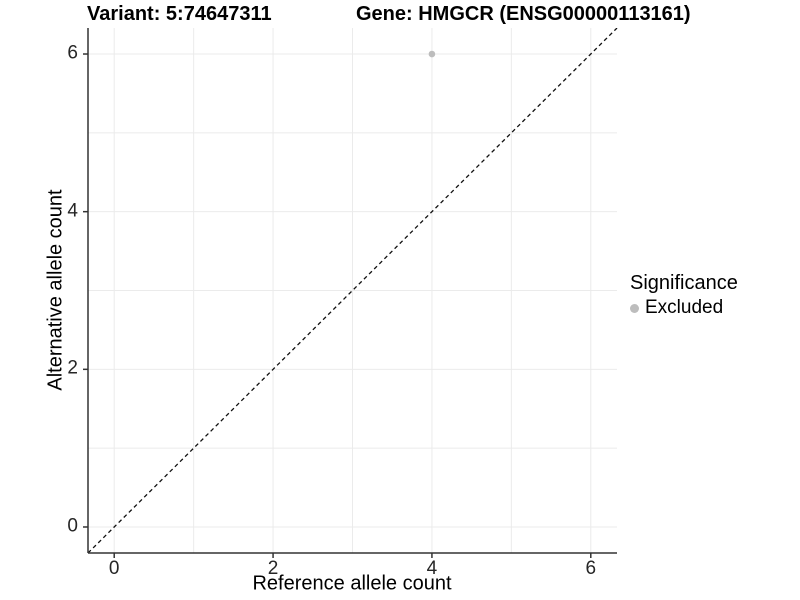  I want to click on y-tick-label: 4, so click(72, 211).